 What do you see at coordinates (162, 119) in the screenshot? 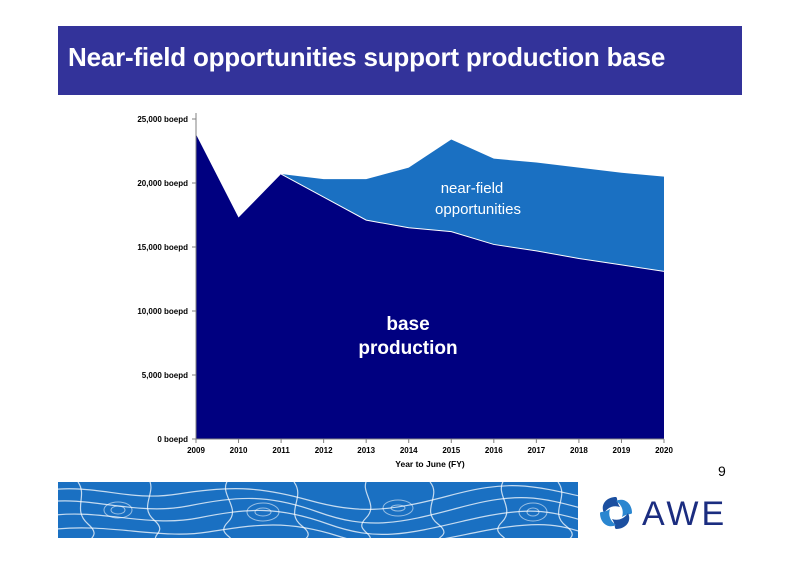
I see `y-tick-label: 25,000 boepd` at bounding box center [162, 119].